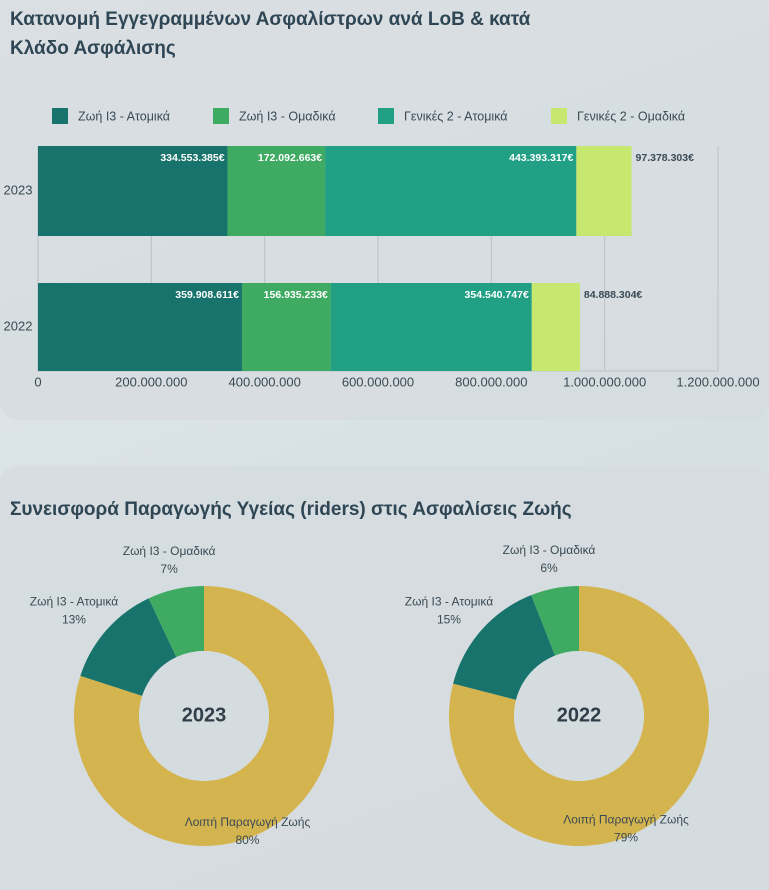 The image size is (769, 890). What do you see at coordinates (265, 381) in the screenshot?
I see `x-tick-label: 400.000.000` at bounding box center [265, 381].